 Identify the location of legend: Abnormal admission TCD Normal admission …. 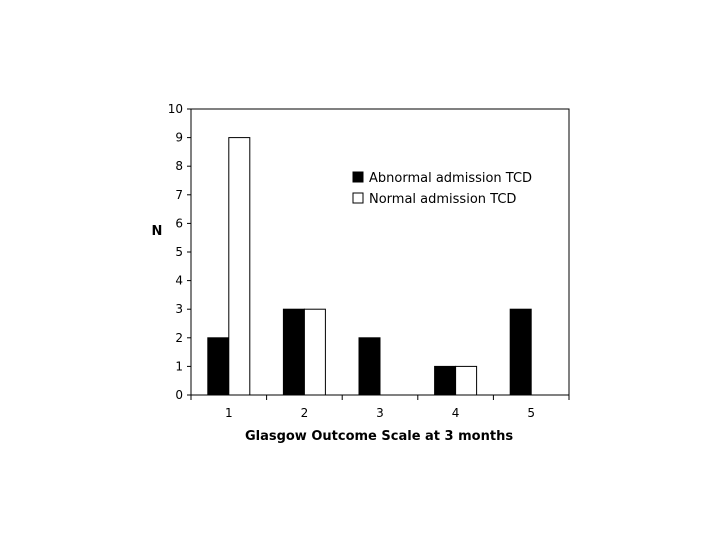
(442, 189).